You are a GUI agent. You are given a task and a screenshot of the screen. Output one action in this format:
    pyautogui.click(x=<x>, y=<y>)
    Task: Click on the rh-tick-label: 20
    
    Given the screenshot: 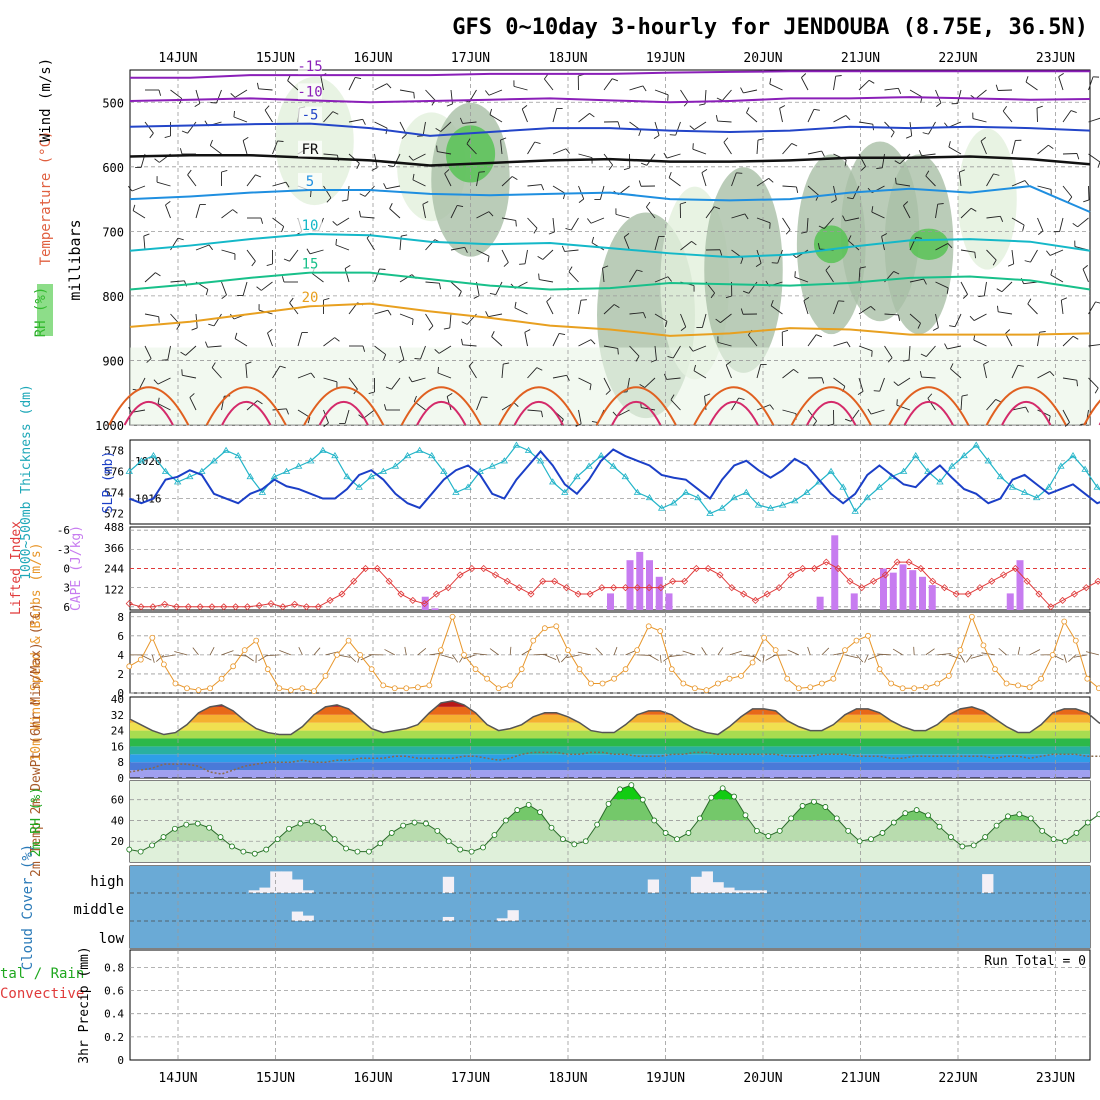 What is the action you would take?
    pyautogui.click(x=117, y=841)
    